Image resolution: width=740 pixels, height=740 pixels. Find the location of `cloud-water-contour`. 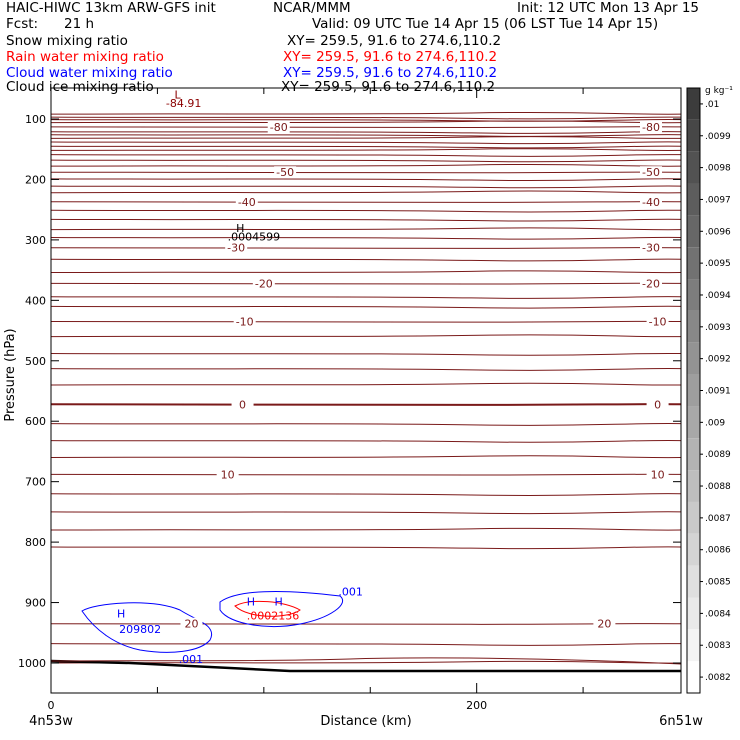

cloud-water-contour is located at coordinates (281, 608).